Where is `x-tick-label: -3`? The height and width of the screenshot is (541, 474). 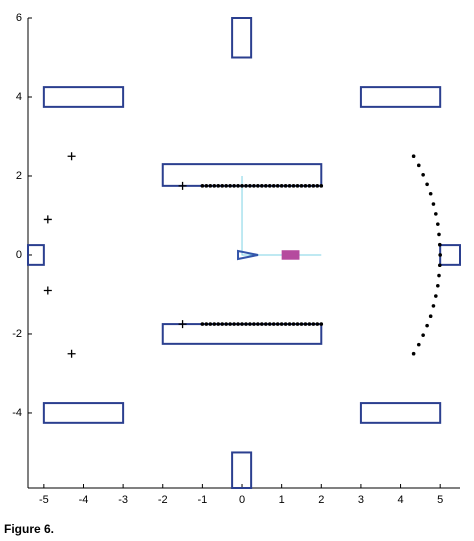
x-tick-label: -3 is located at coordinates (123, 500).